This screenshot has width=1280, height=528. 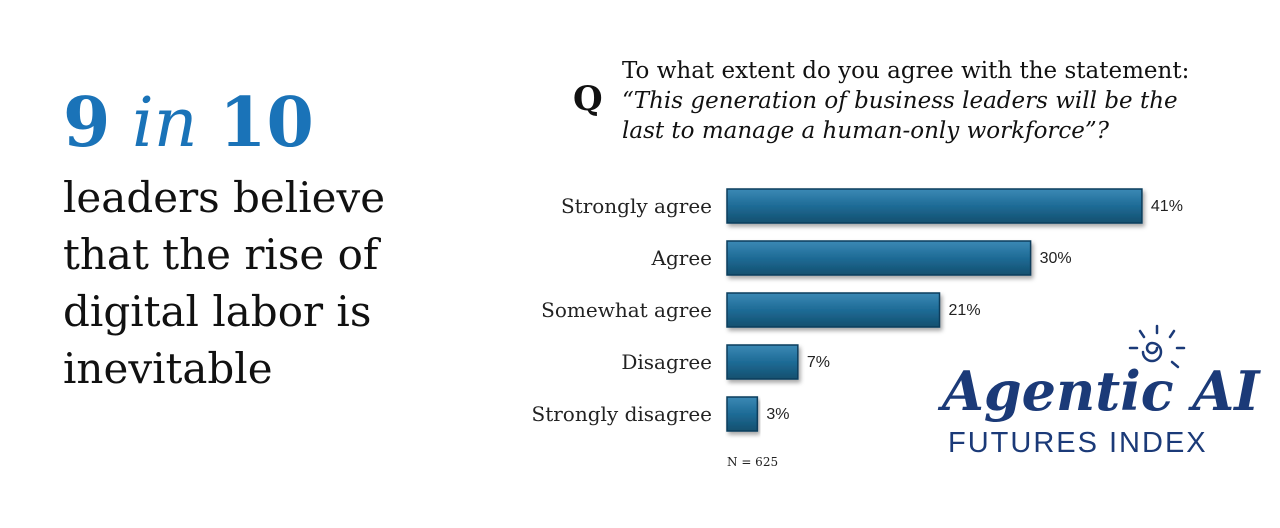 What do you see at coordinates (636, 206) in the screenshot?
I see `category-label: Strongly agree` at bounding box center [636, 206].